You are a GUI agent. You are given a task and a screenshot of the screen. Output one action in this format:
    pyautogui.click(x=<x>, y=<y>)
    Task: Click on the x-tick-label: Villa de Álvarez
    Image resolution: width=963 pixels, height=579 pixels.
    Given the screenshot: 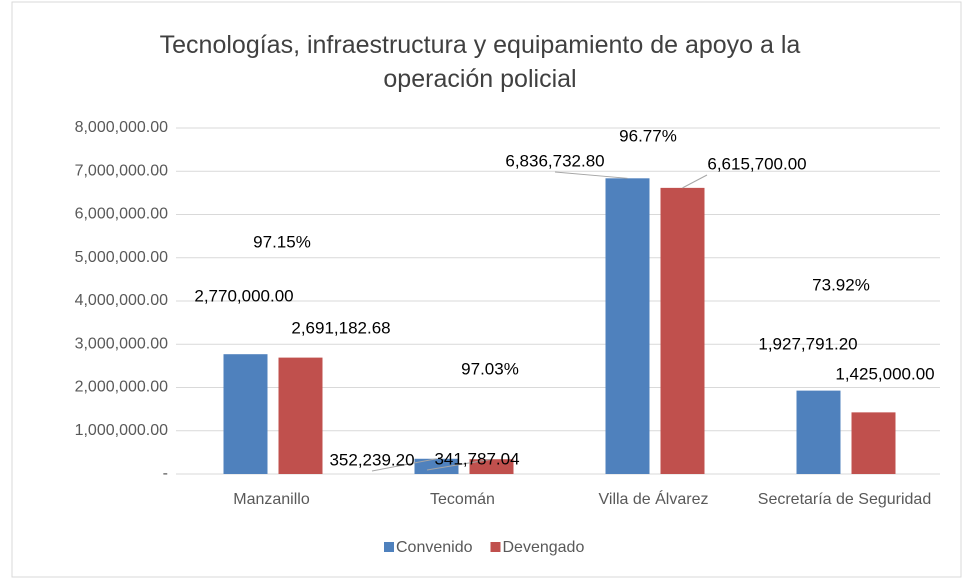 What is the action you would take?
    pyautogui.click(x=654, y=498)
    